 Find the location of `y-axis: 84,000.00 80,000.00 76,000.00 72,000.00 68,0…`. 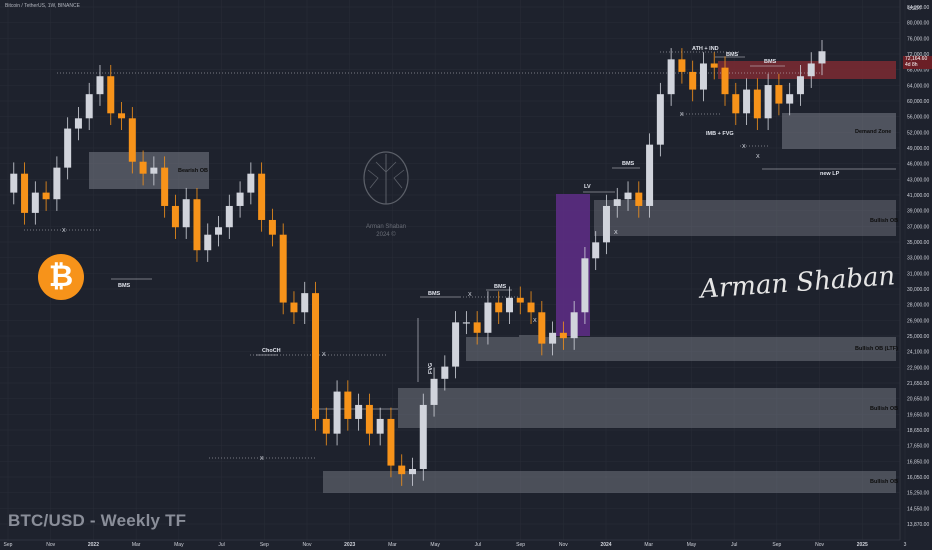

y-axis: 84,000.00 80,000.00 76,000.00 72,000.00 68,0… is located at coordinates (918, 266).